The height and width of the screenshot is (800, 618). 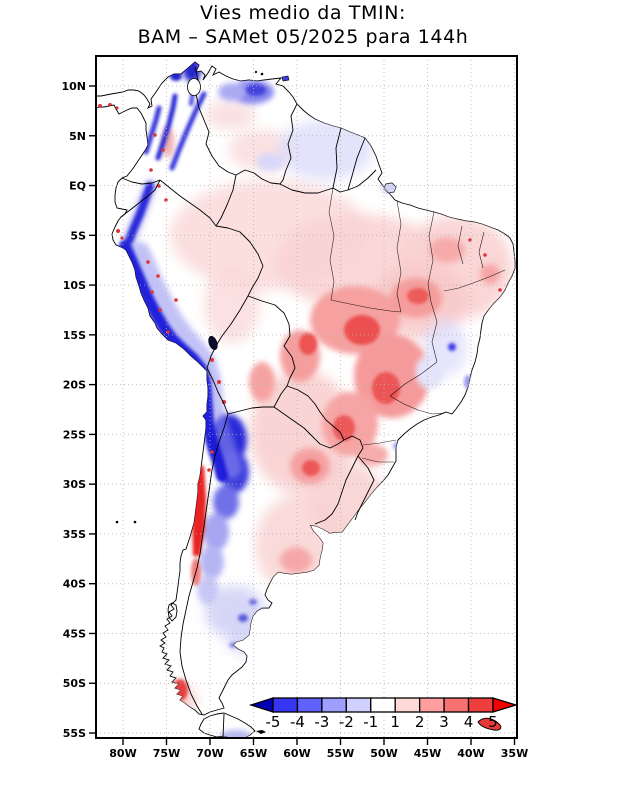 I want to click on lat-tick-label: 35S, so click(x=74, y=534).